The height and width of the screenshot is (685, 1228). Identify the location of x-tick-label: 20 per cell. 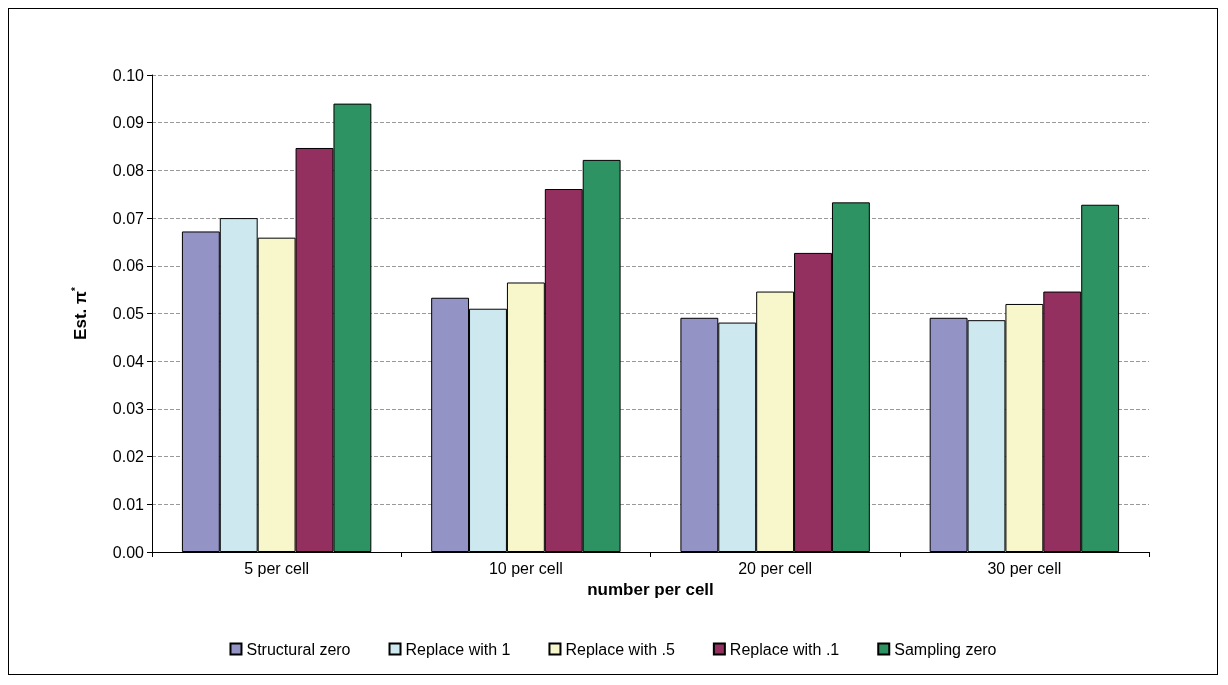
(775, 568).